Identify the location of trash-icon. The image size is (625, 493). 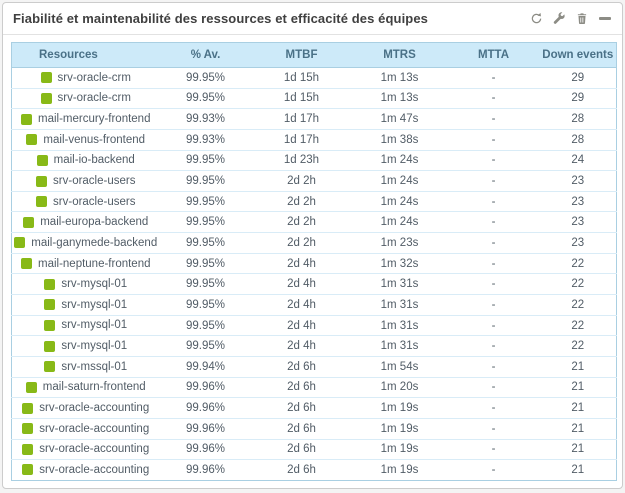
(582, 19).